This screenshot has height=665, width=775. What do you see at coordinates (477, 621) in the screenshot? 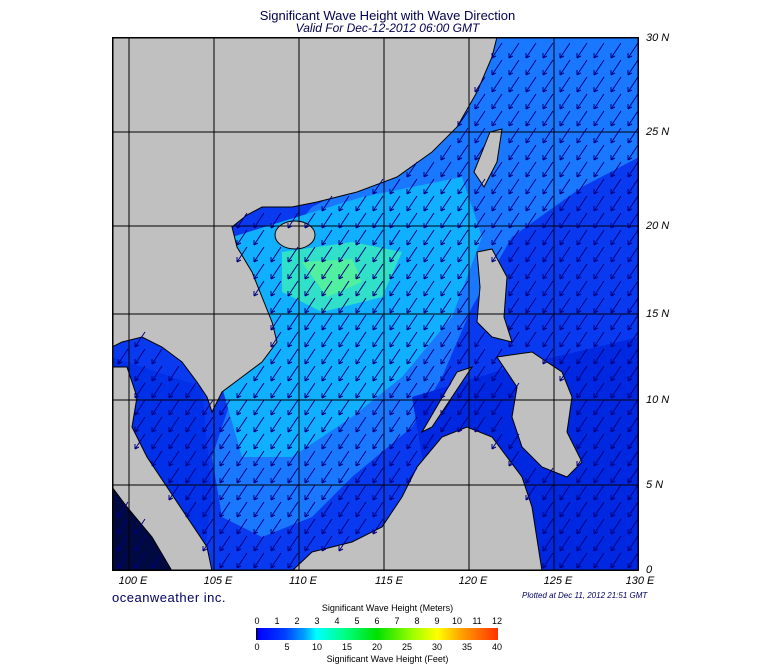
I see `colorbar-tick: 11` at bounding box center [477, 621].